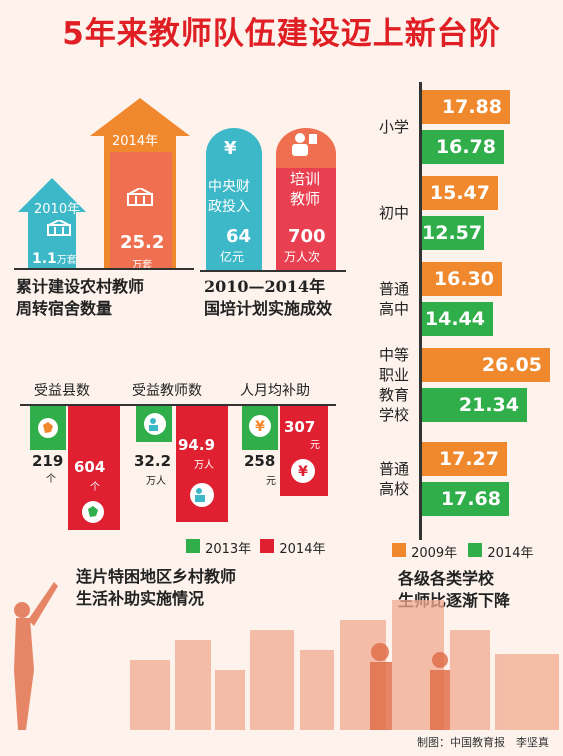 This screenshot has width=563, height=756. I want to click on teacher-icon-2013, so click(155, 424).